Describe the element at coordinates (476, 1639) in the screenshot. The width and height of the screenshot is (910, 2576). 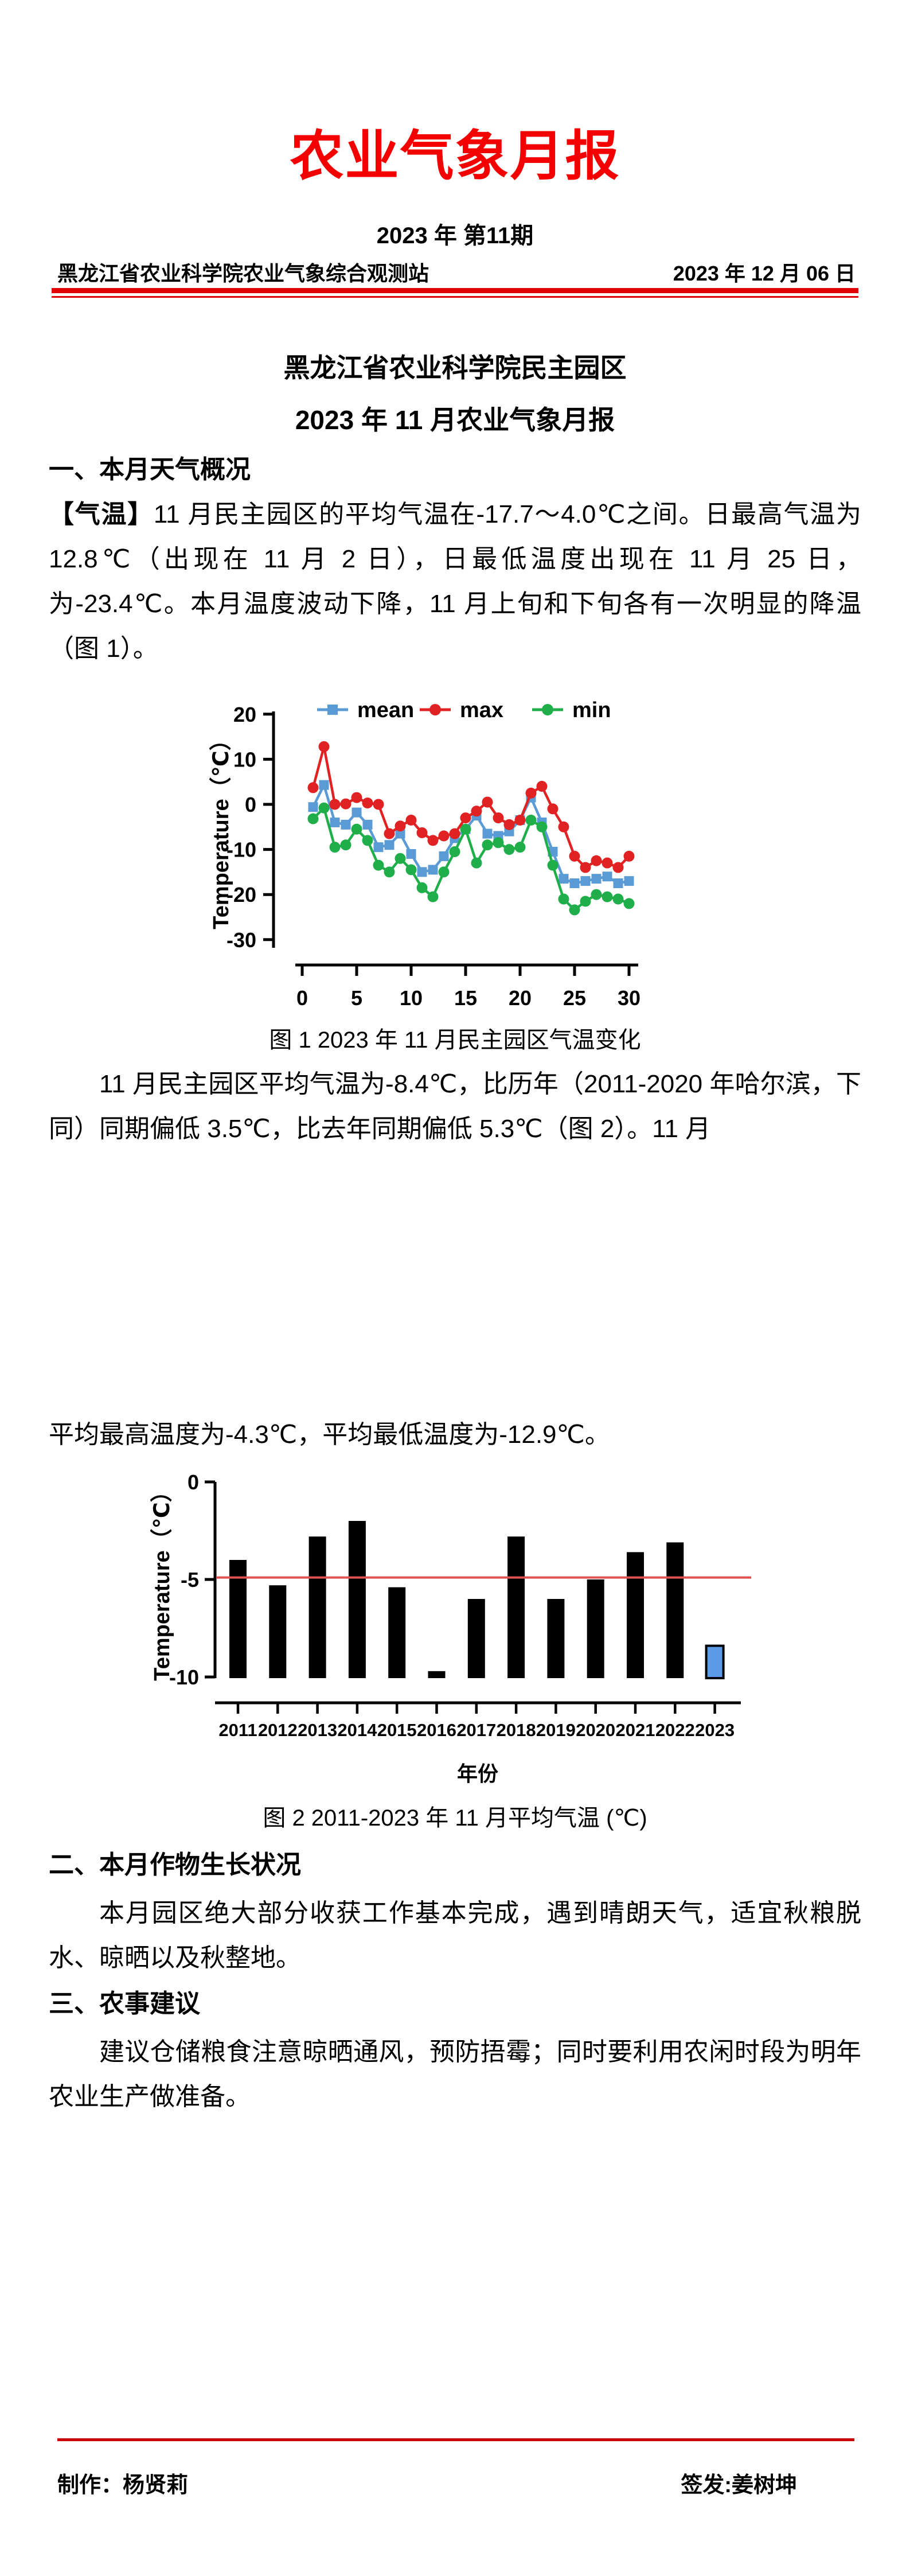
I see `fig2-bar-2017` at that location.